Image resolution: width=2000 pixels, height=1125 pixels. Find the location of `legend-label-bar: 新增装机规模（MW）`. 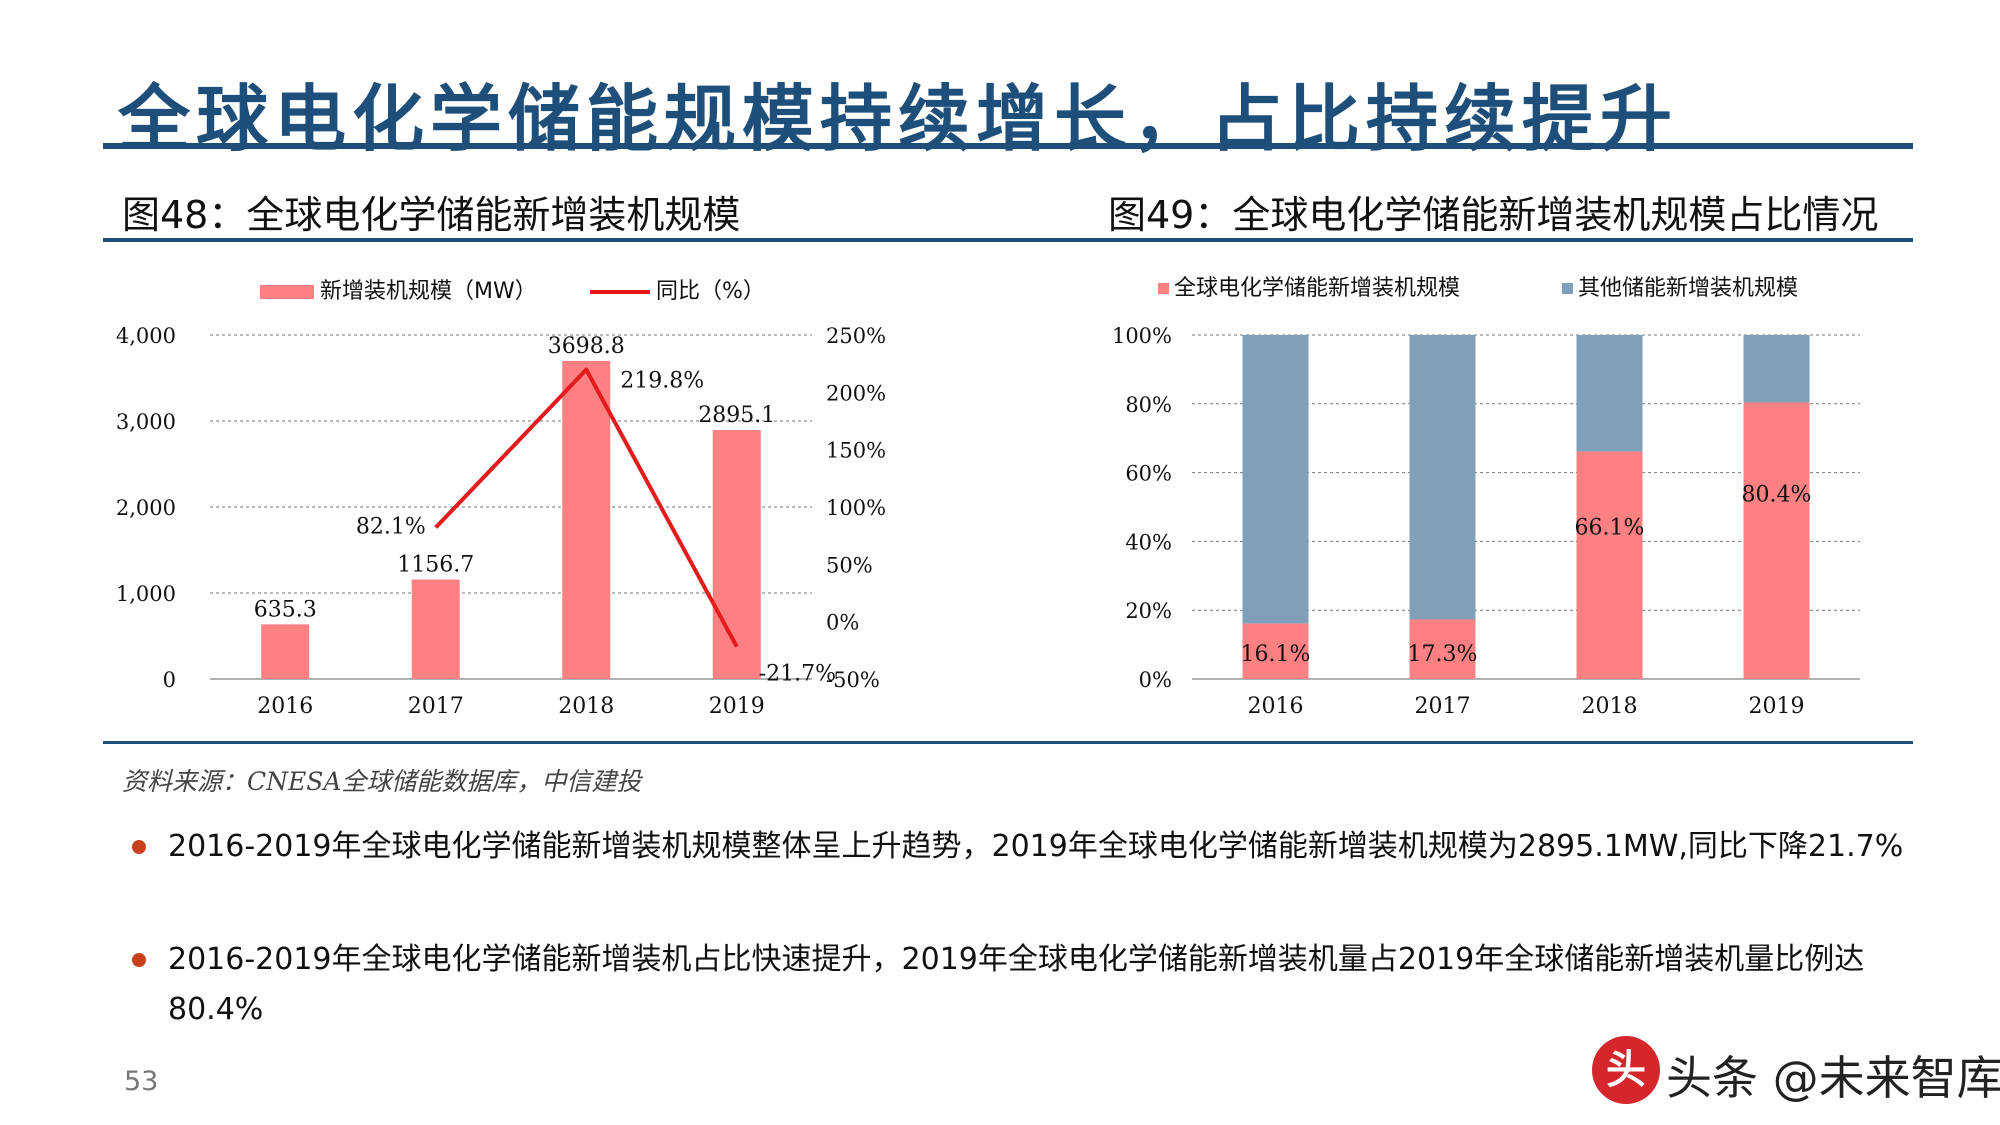

legend-label-bar: 新增装机规模（MW） is located at coordinates (428, 291).